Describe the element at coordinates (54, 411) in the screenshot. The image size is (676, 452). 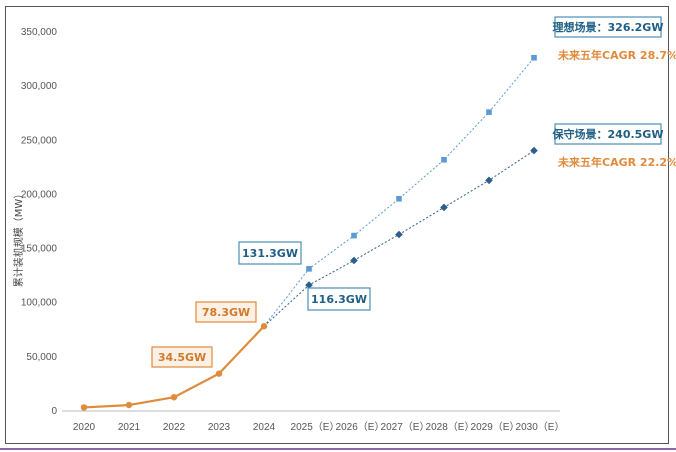
I see `y-tick-label: 0` at that location.